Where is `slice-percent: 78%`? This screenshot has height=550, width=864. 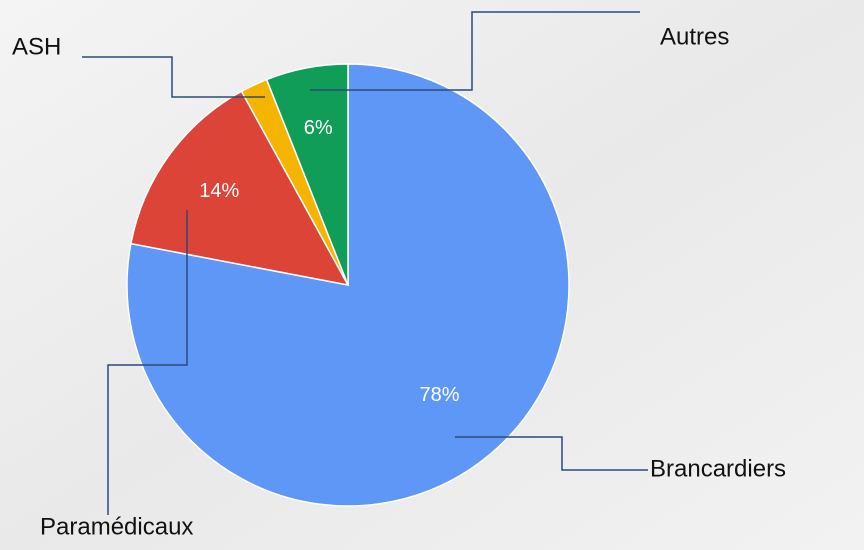 slice-percent: 78% is located at coordinates (440, 395).